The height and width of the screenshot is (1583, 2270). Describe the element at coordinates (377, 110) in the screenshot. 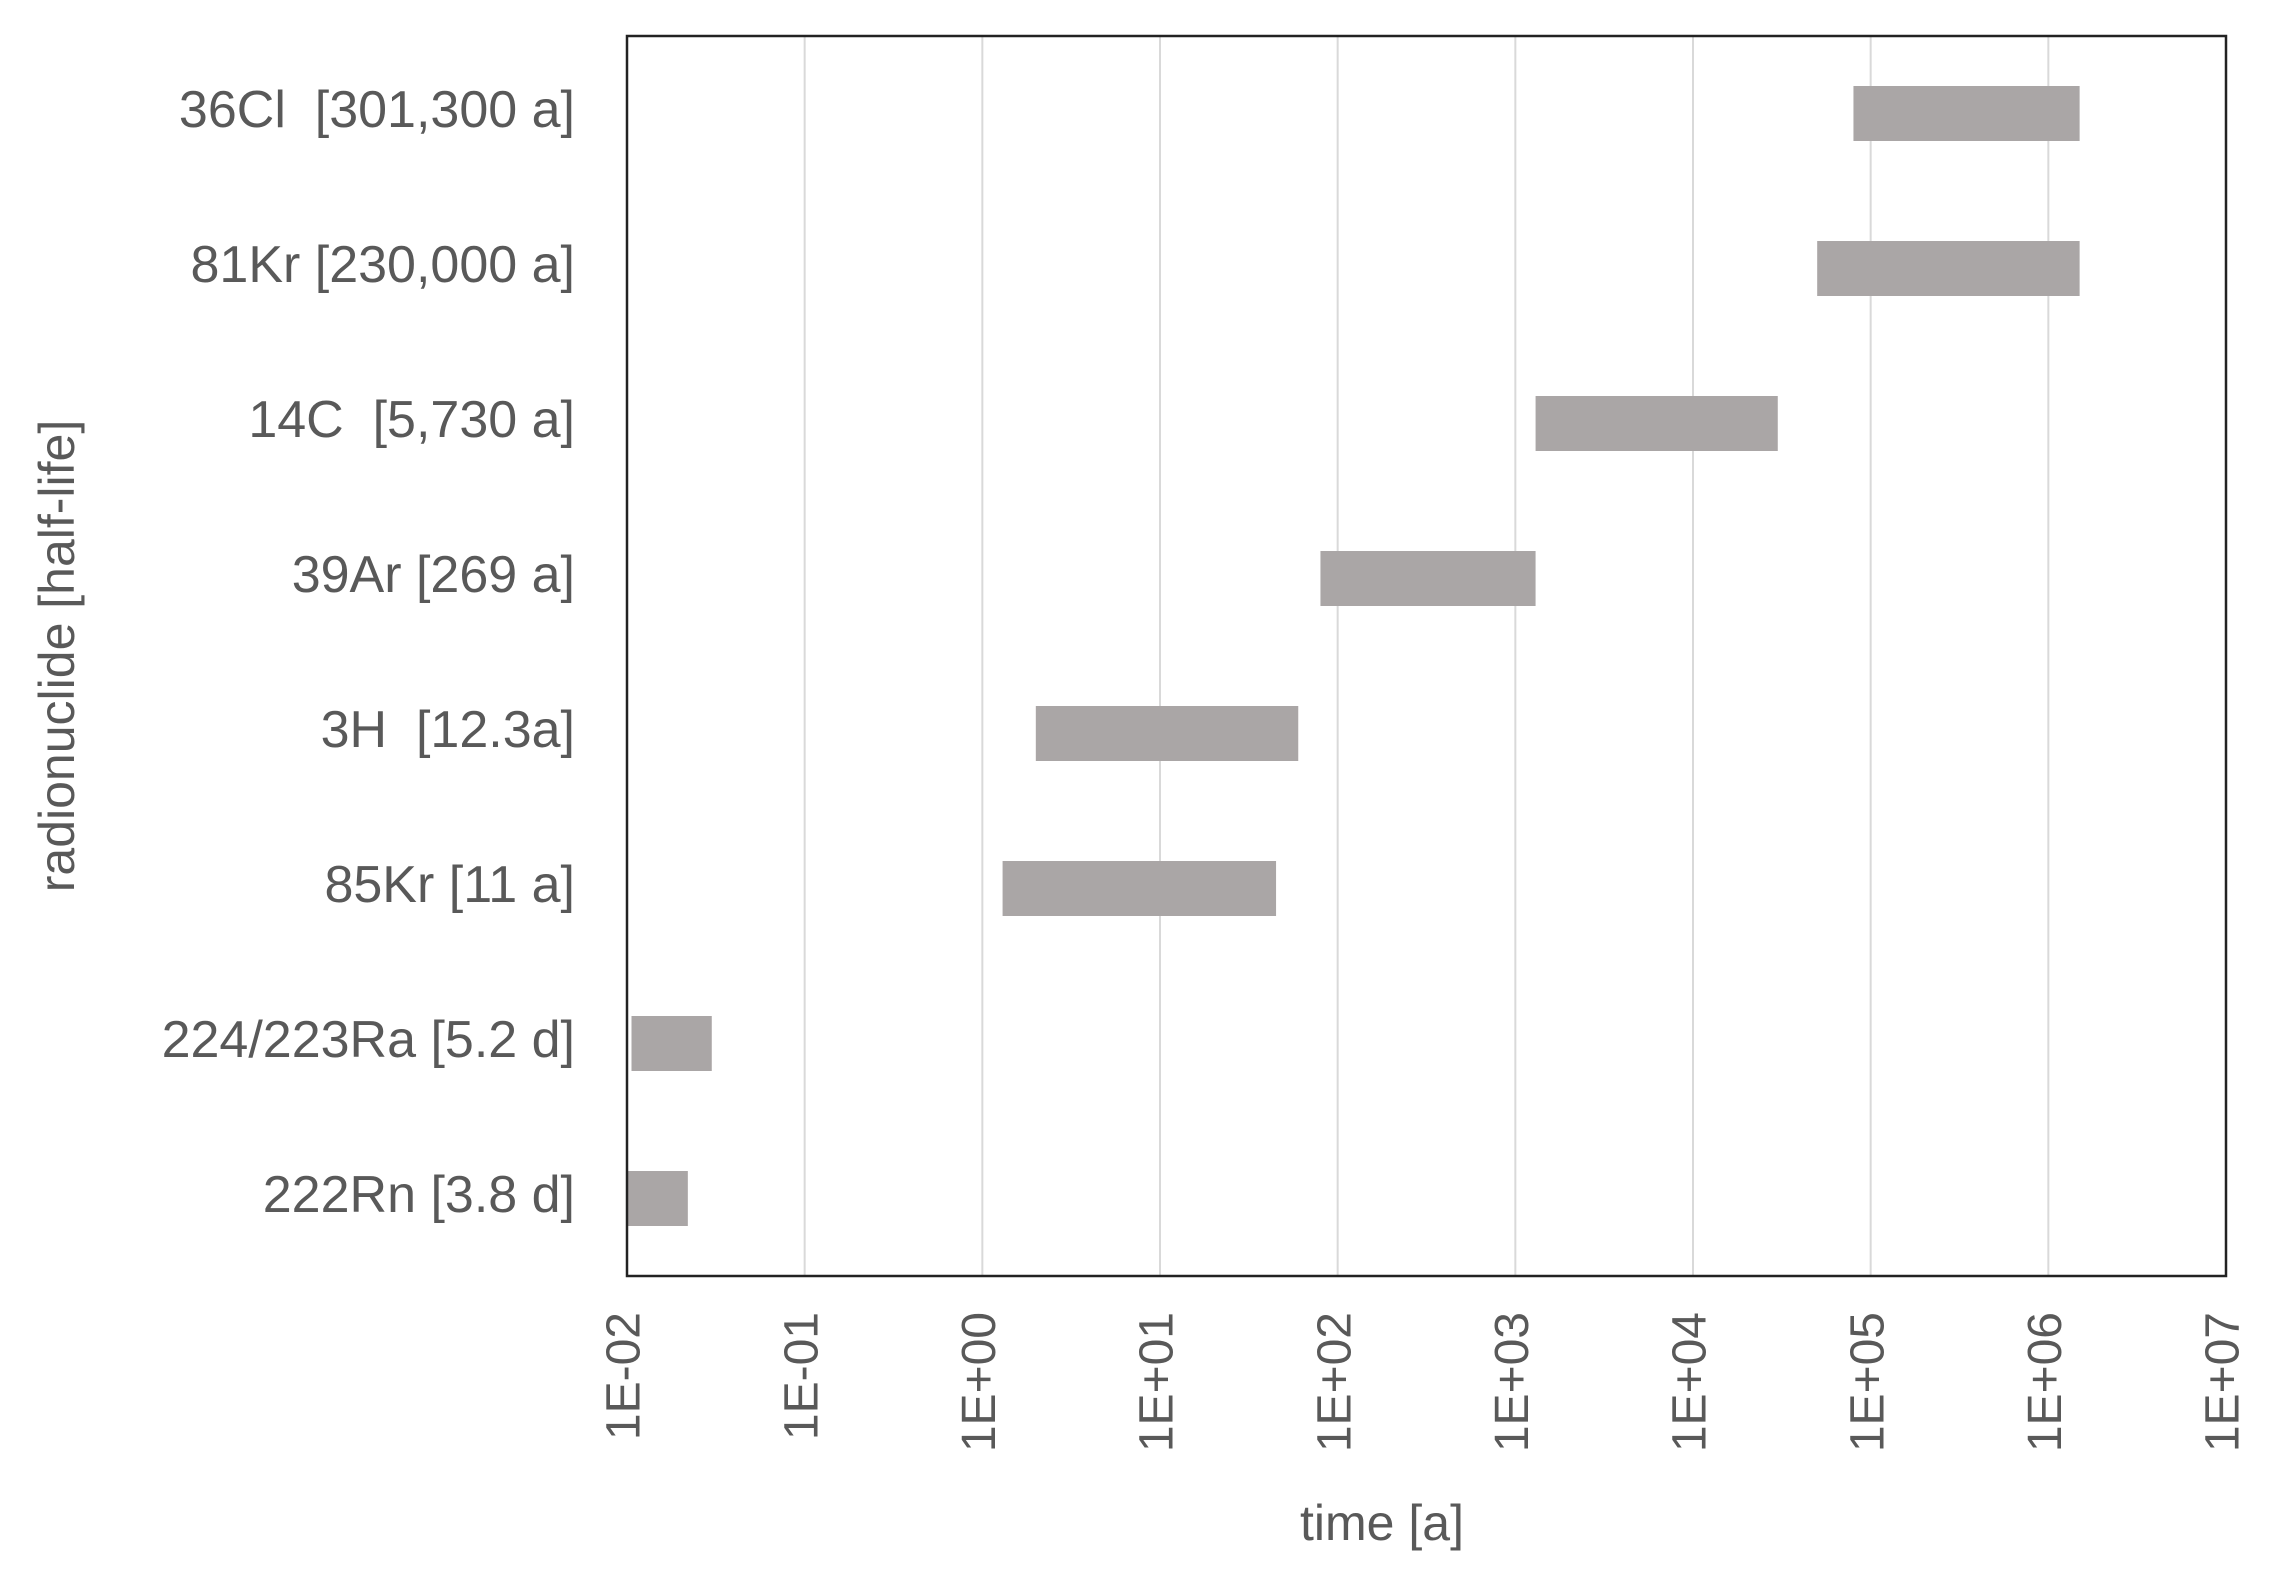

I see `y-tick-label: 36Cl [301,300 a]` at that location.